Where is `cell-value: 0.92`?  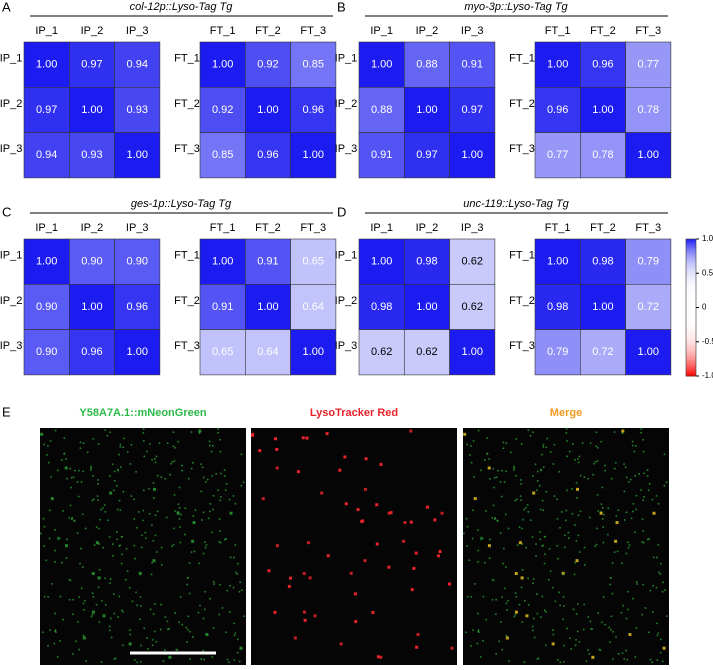 cell-value: 0.92 is located at coordinates (222, 110).